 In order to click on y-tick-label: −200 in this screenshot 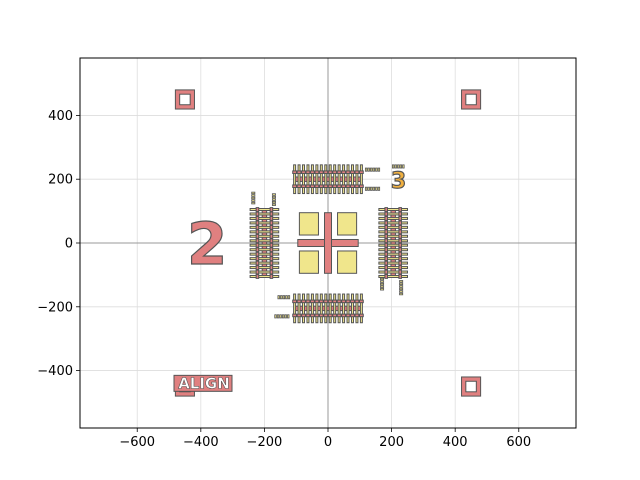, I will do `click(55, 307)`.